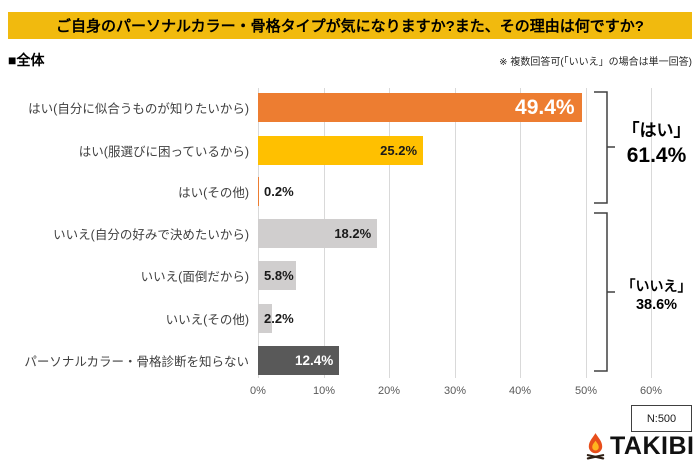 The image size is (700, 465). I want to click on group-label: 「いいえ」, so click(656, 286).